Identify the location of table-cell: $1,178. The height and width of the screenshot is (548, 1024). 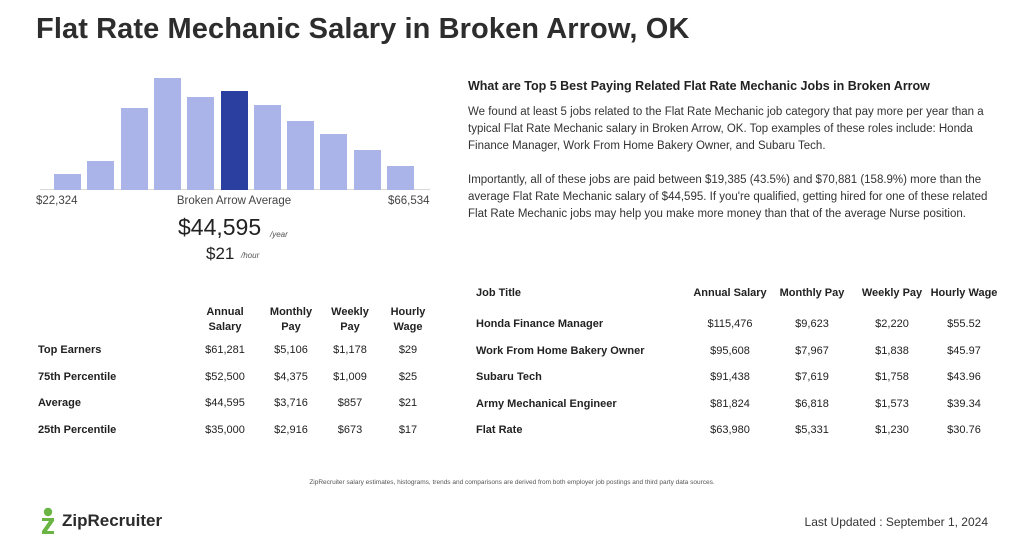
(350, 350).